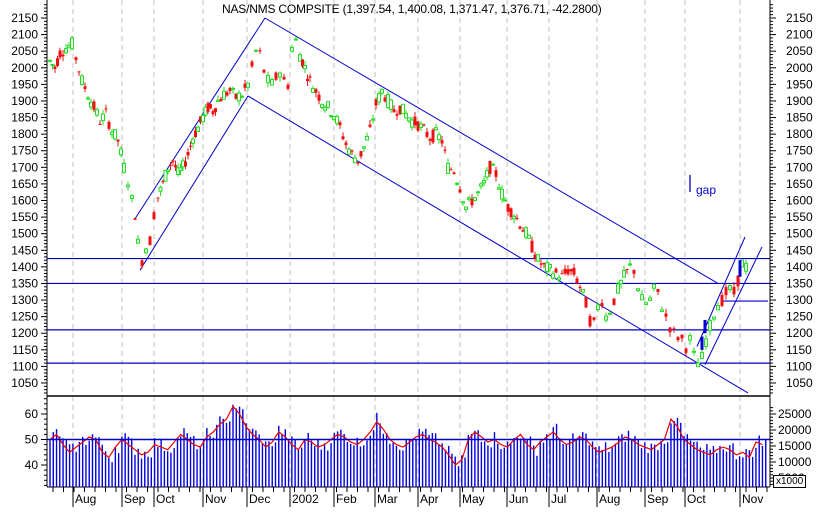  Describe the element at coordinates (32, 414) in the screenshot. I see `indicator-tick-label: 60` at that location.